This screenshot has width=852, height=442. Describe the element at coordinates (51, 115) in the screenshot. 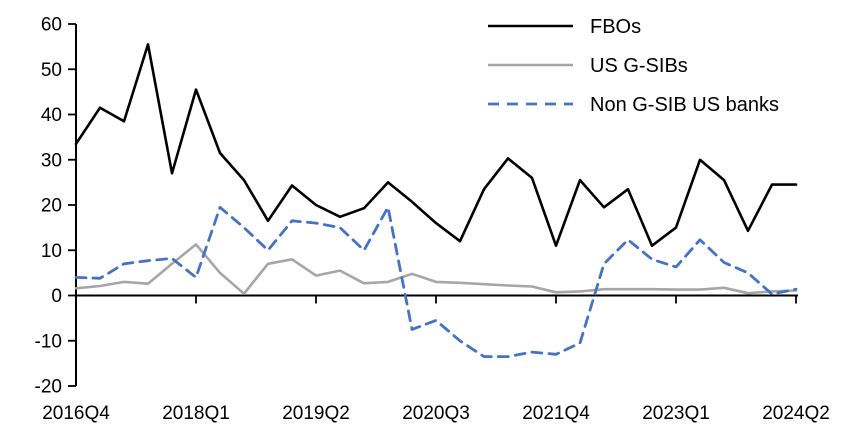

I see `y-axis-label: 40` at that location.